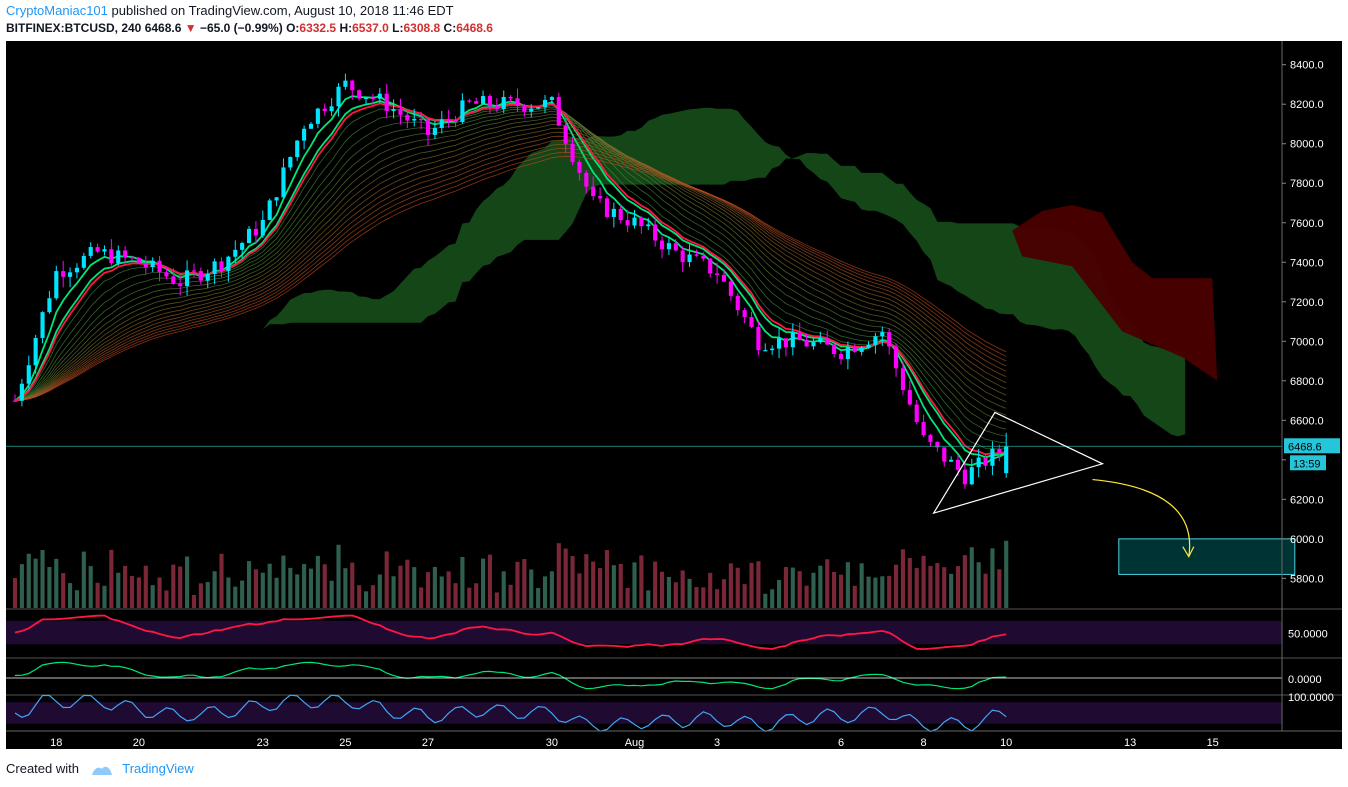 The width and height of the screenshot is (1348, 787). What do you see at coordinates (1188, 552) in the screenshot?
I see `arrow-head-icon` at bounding box center [1188, 552].